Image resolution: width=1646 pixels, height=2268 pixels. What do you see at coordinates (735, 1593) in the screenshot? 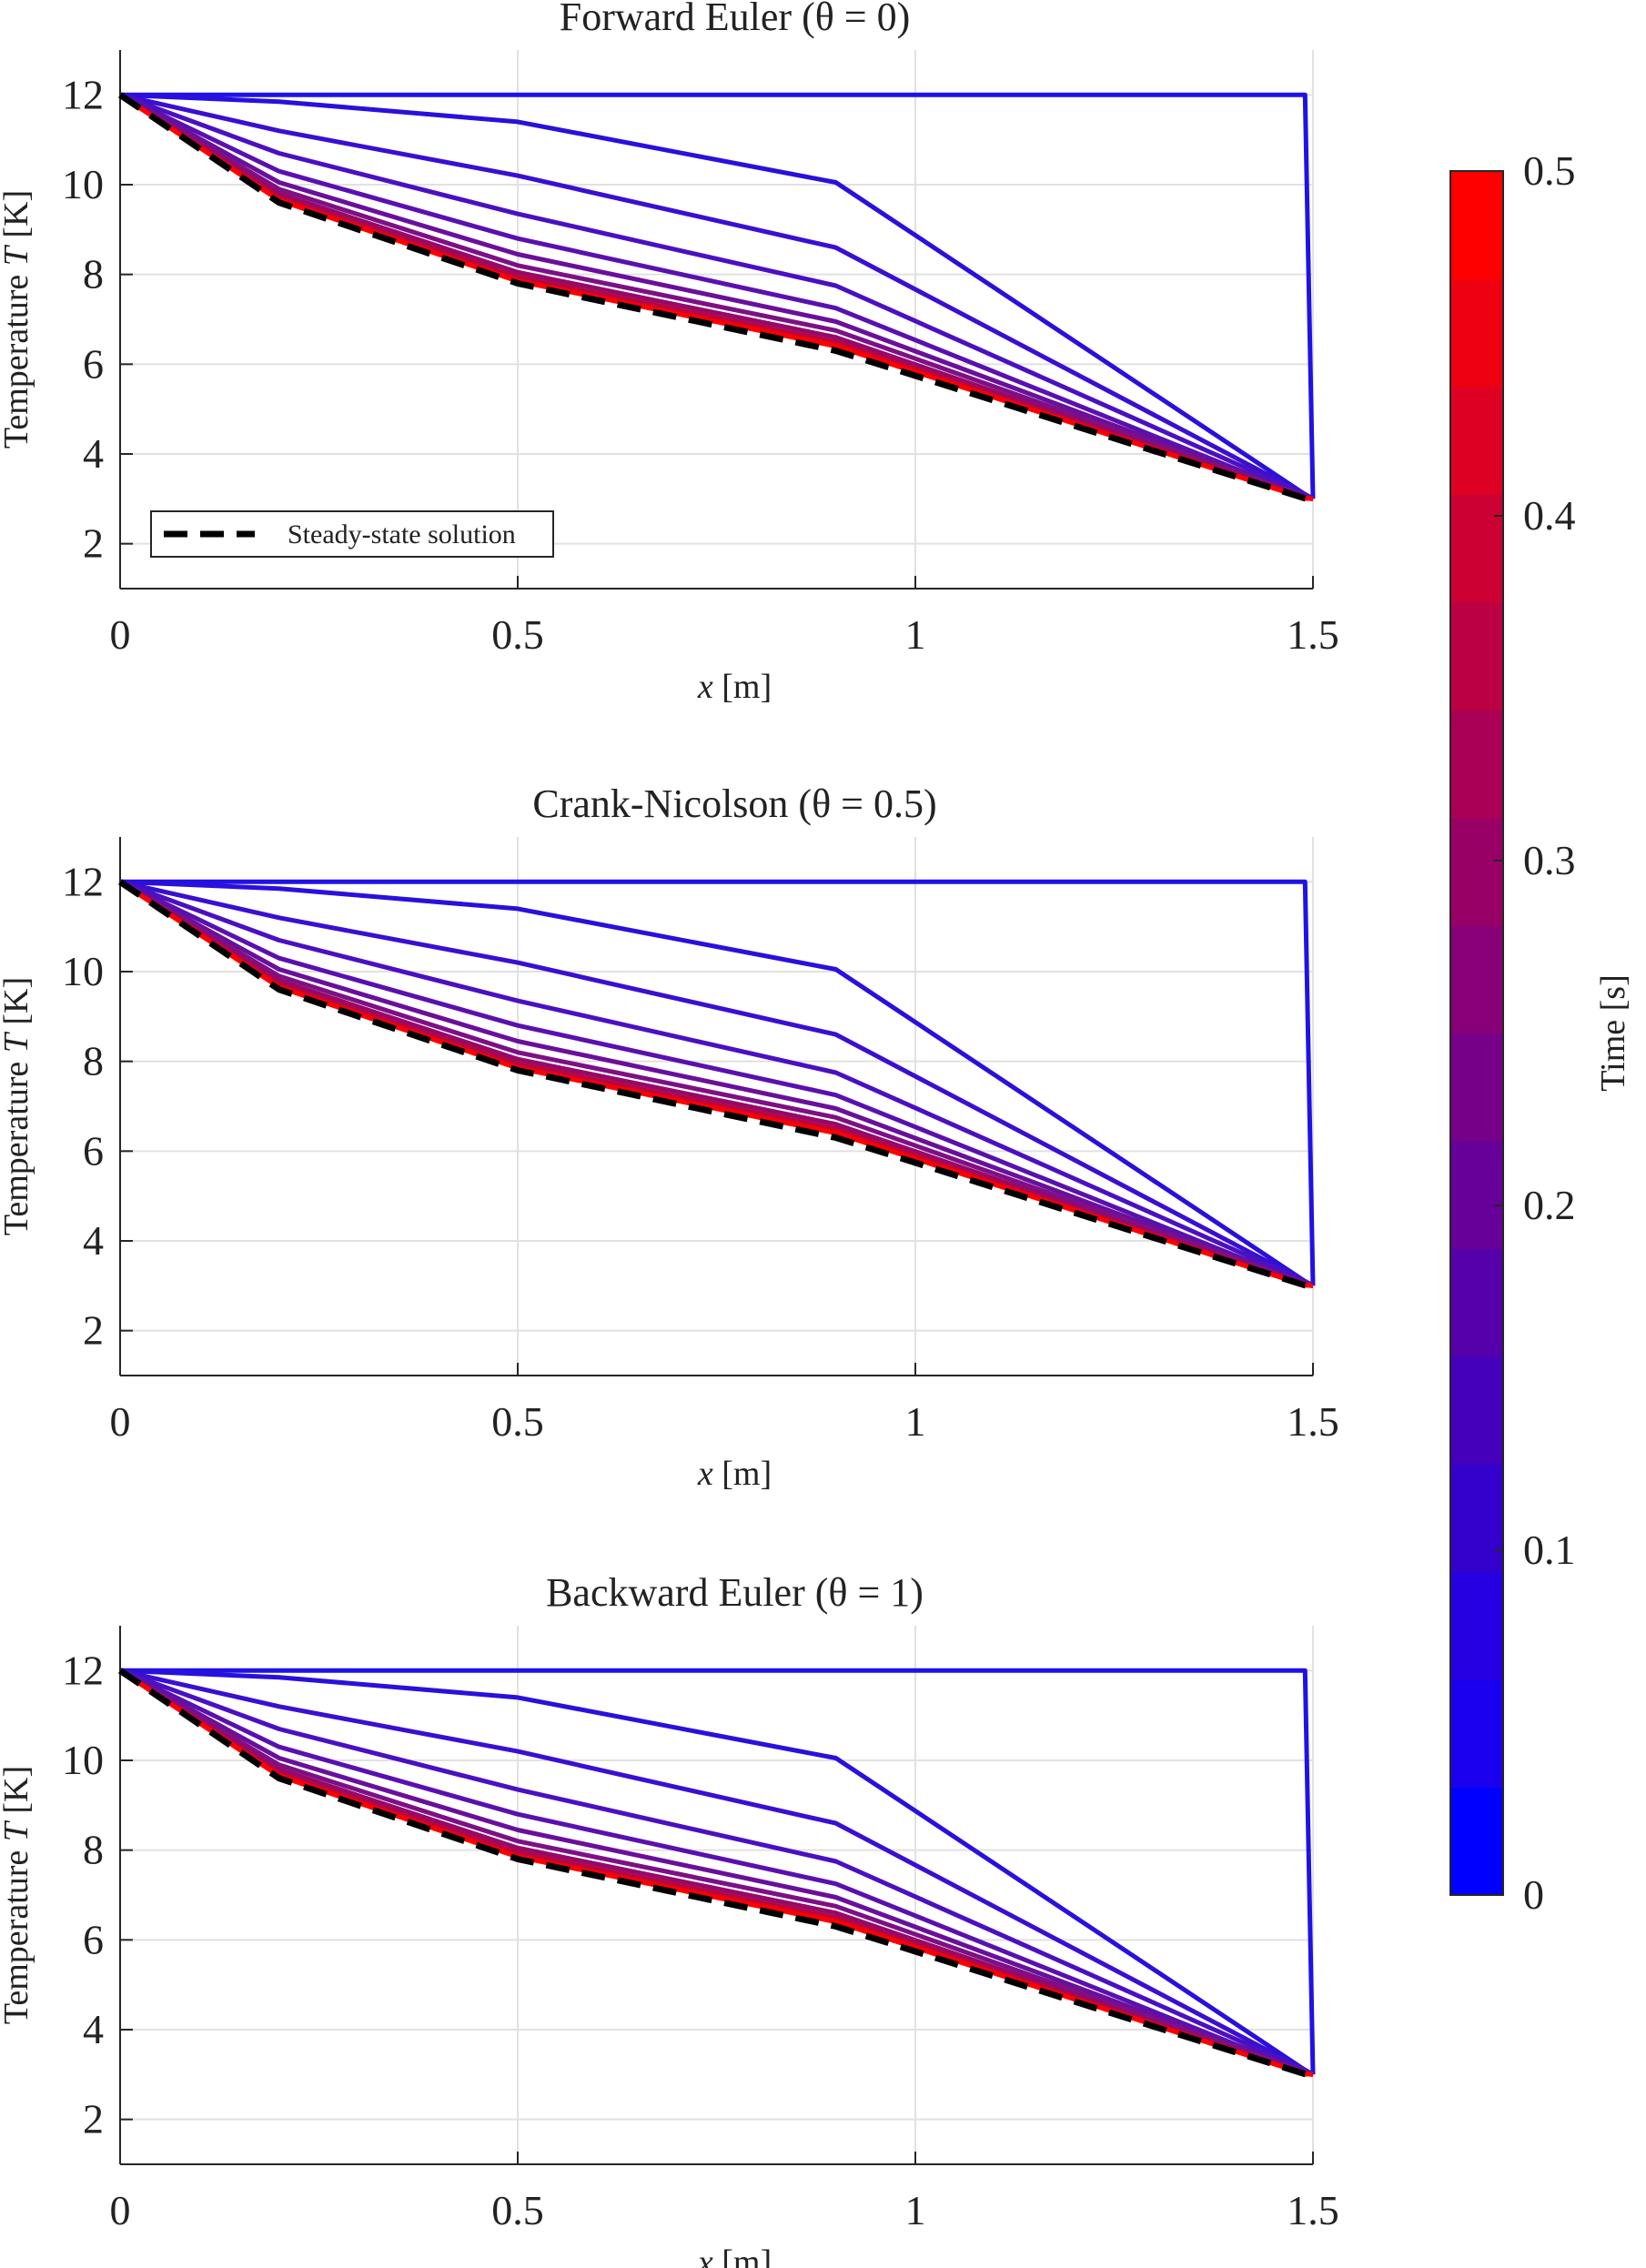
I see `panel-title: Backward Euler (θ = 1)` at bounding box center [735, 1593].